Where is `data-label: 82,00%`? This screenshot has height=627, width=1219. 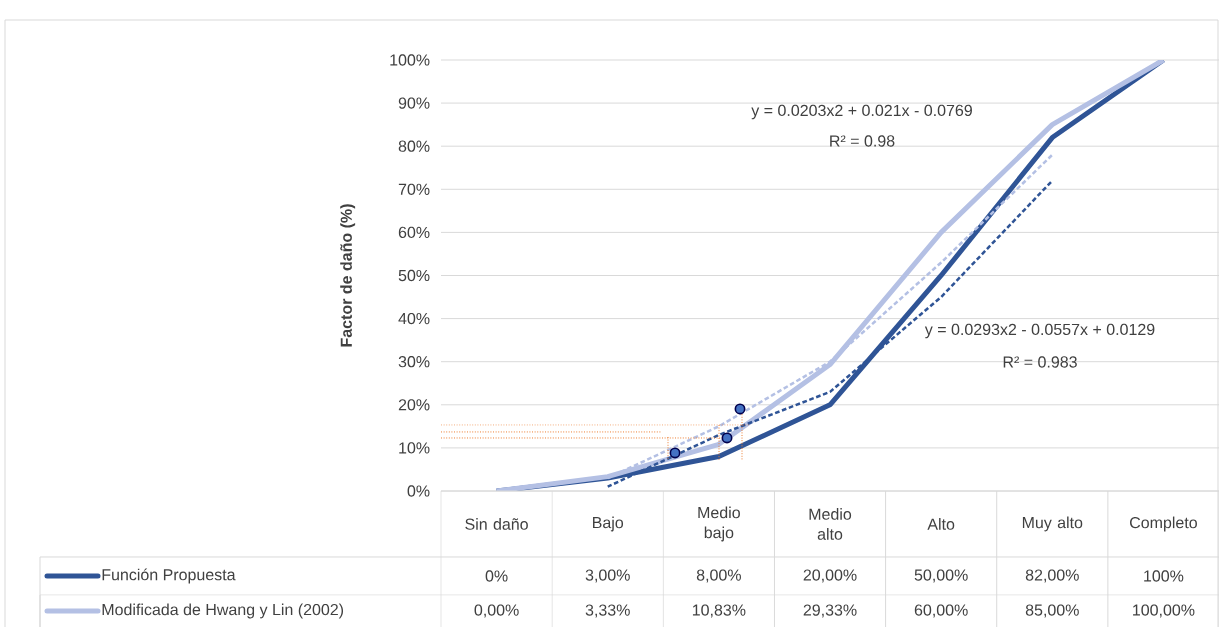 data-label: 82,00% is located at coordinates (1052, 576).